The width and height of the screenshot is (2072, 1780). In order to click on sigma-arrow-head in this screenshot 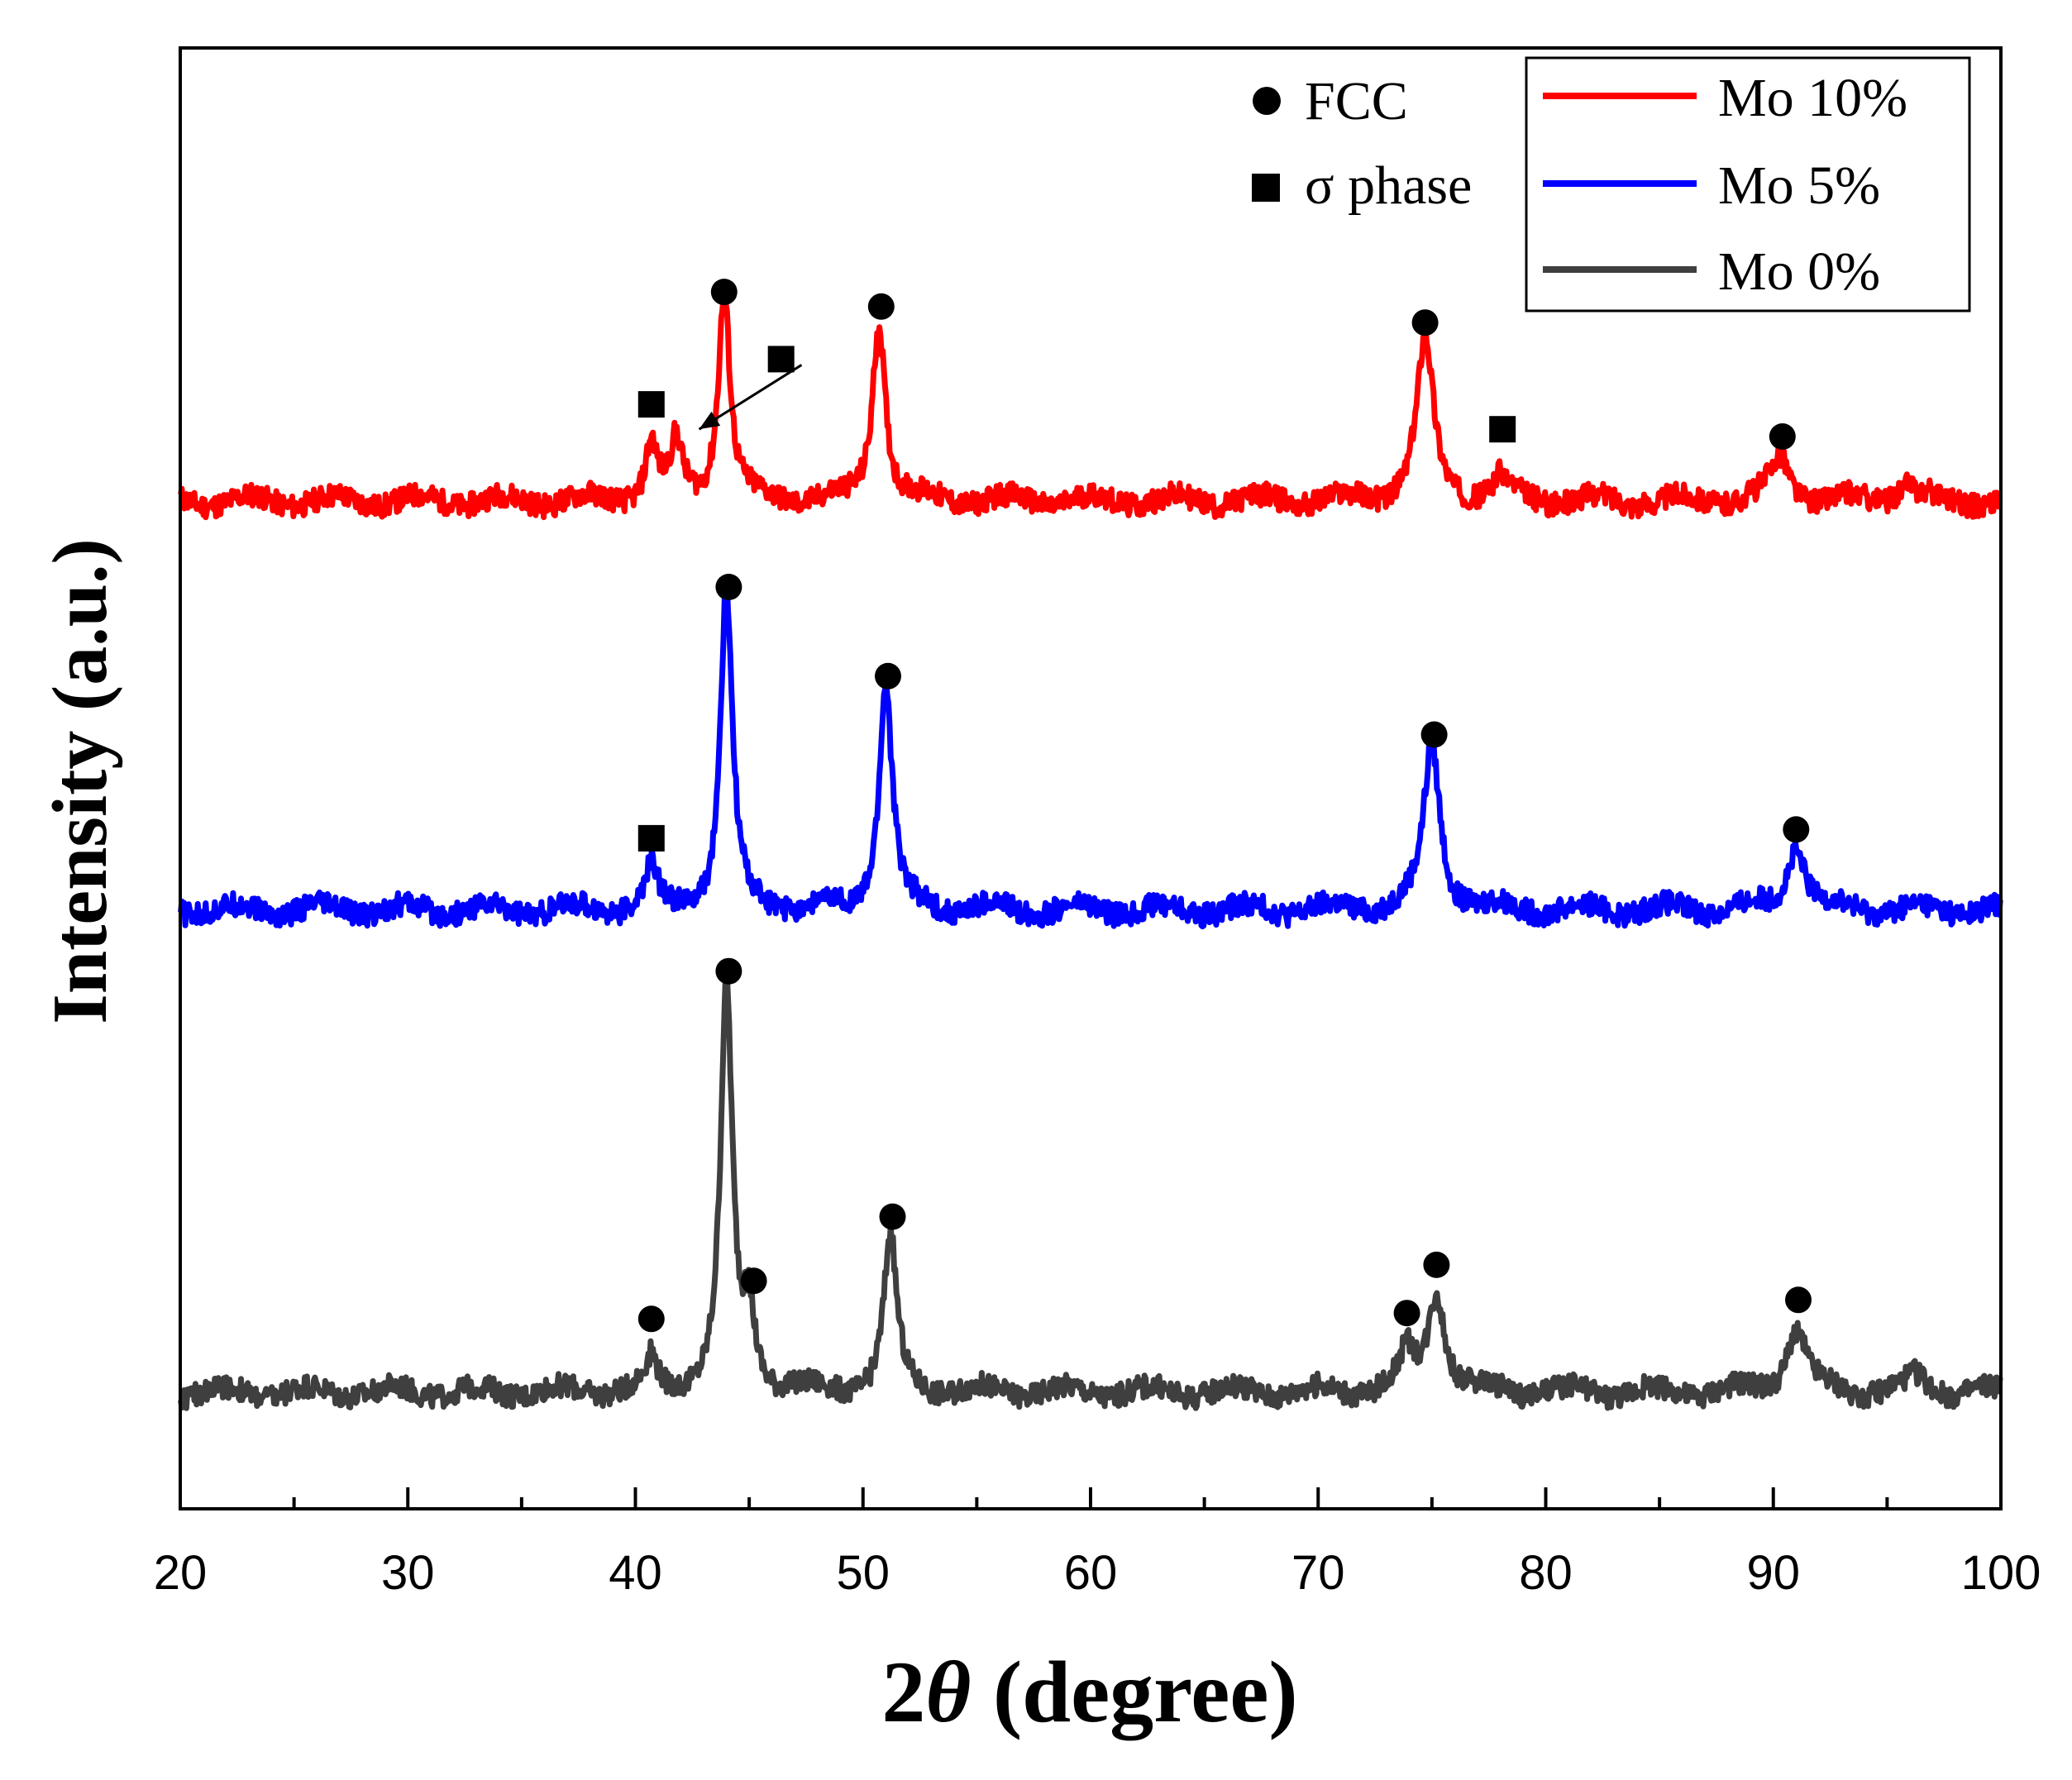, I will do `click(710, 421)`.